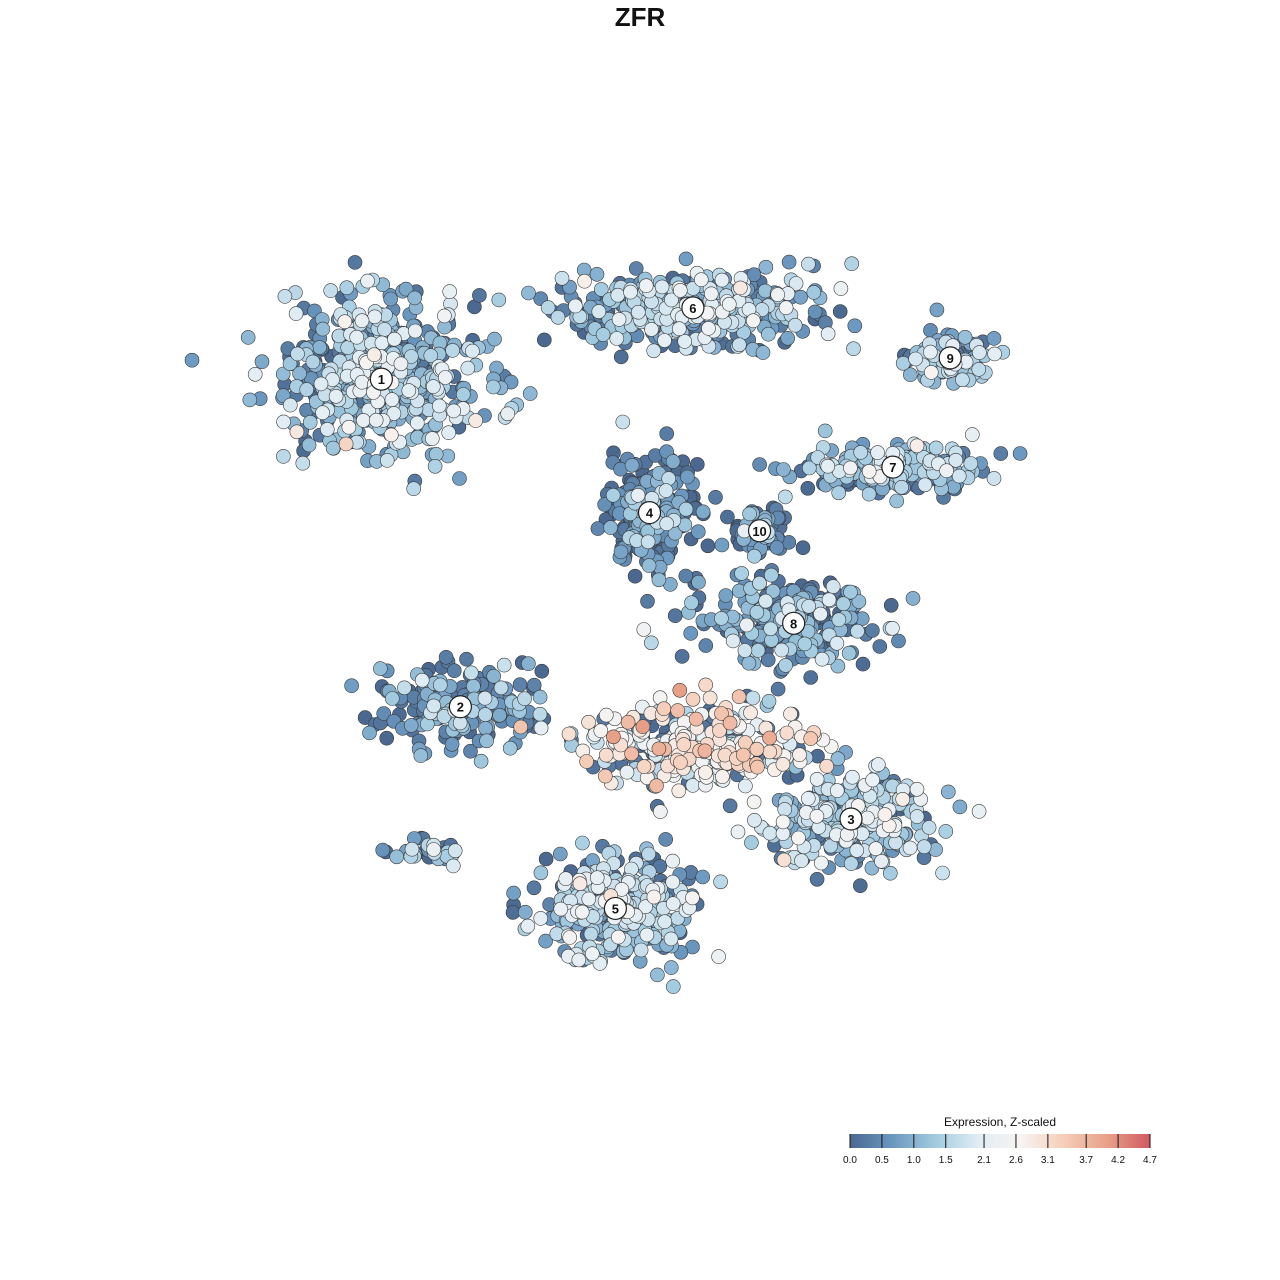  What do you see at coordinates (1000, 1150) in the screenshot?
I see `colorbar-ticks: 0.0 0.5 1.0 1.5 2.1 2.6 3.1 3.7 4.2 4.7` at bounding box center [1000, 1150].